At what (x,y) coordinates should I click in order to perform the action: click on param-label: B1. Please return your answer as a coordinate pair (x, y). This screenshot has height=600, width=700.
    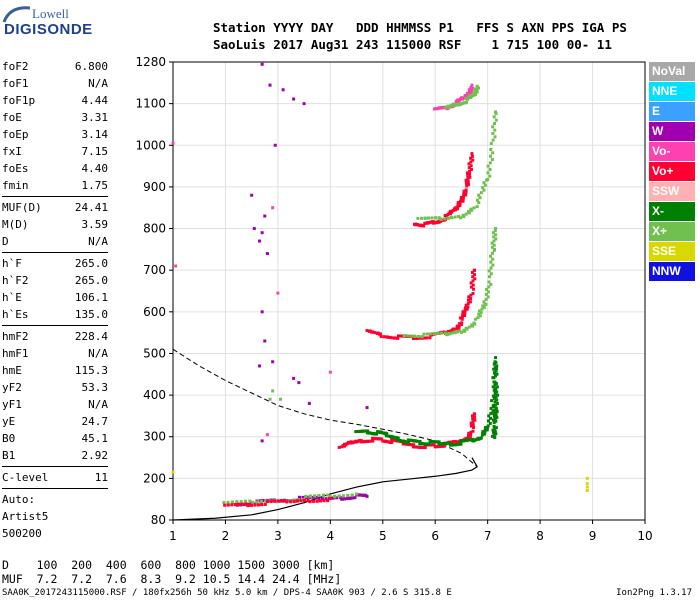
    Looking at the image, I should click on (9, 455).